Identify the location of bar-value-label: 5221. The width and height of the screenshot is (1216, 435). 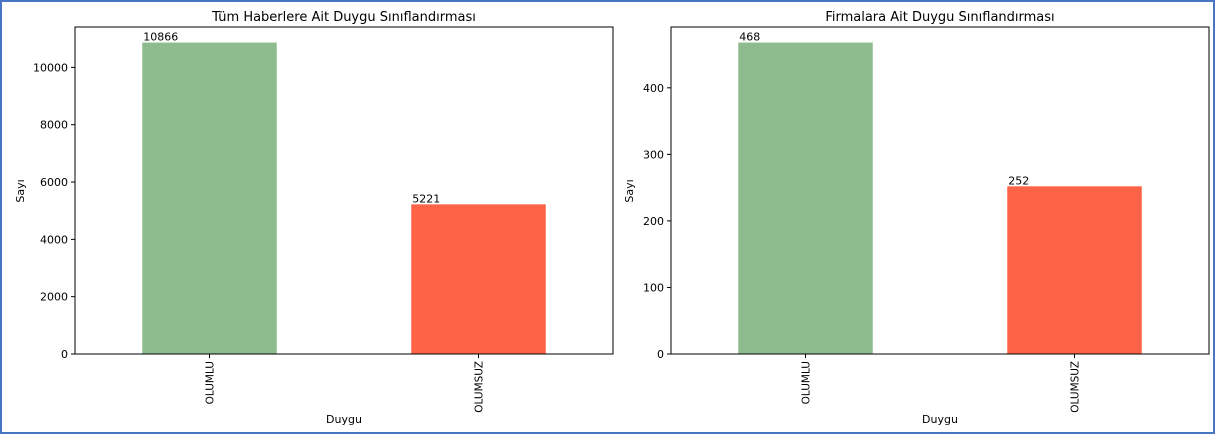
(426, 198).